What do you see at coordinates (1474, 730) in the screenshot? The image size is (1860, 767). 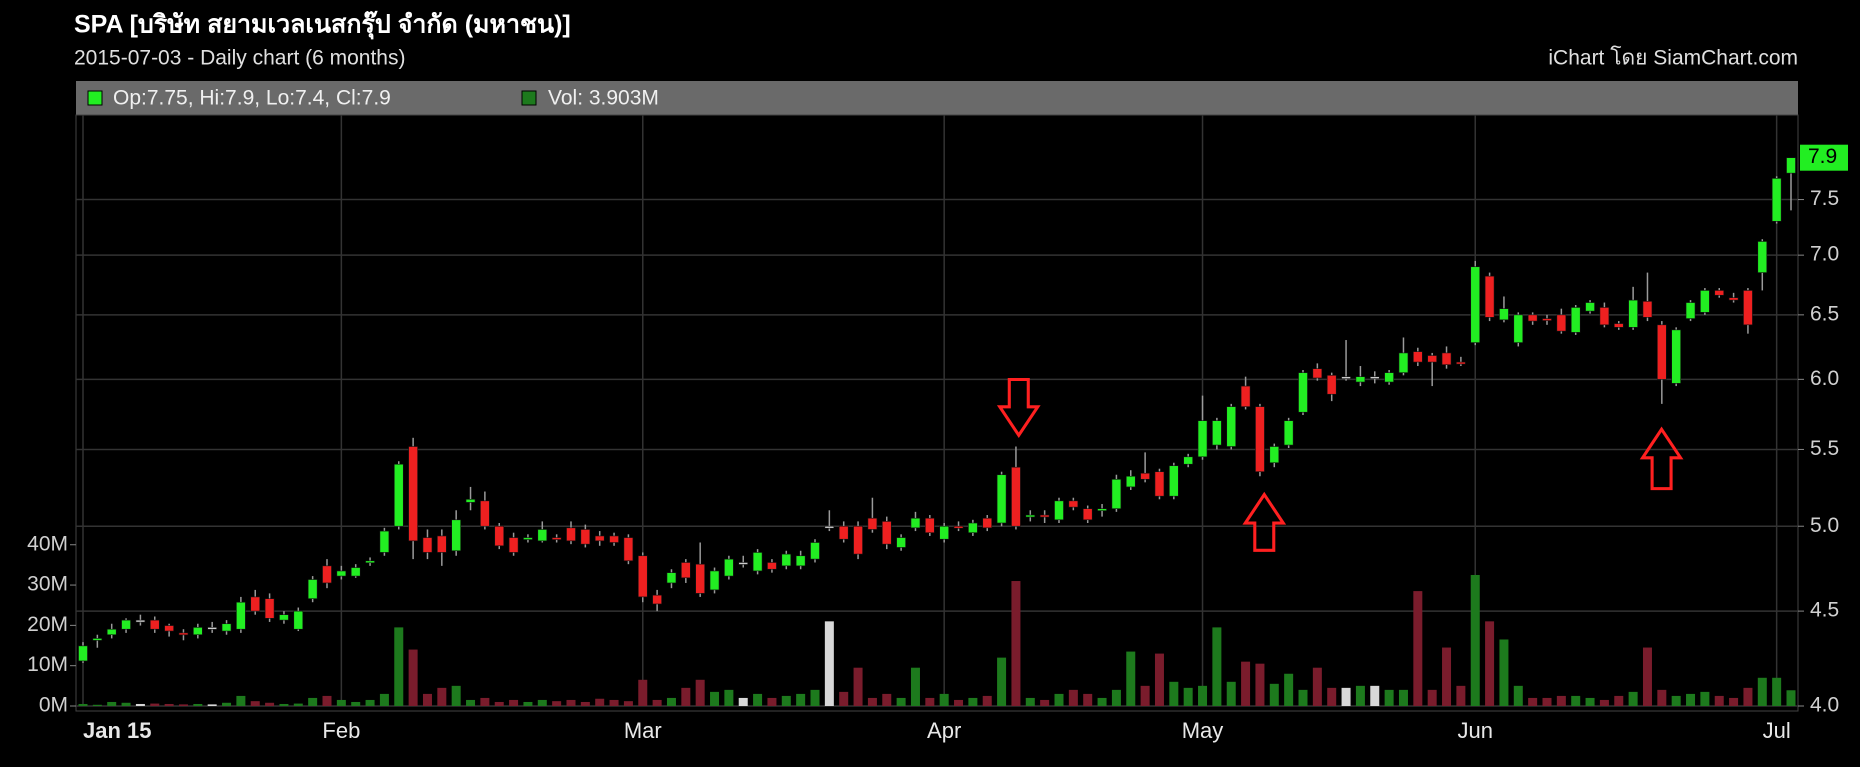 I see `x-tick-label: Jun` at bounding box center [1474, 730].